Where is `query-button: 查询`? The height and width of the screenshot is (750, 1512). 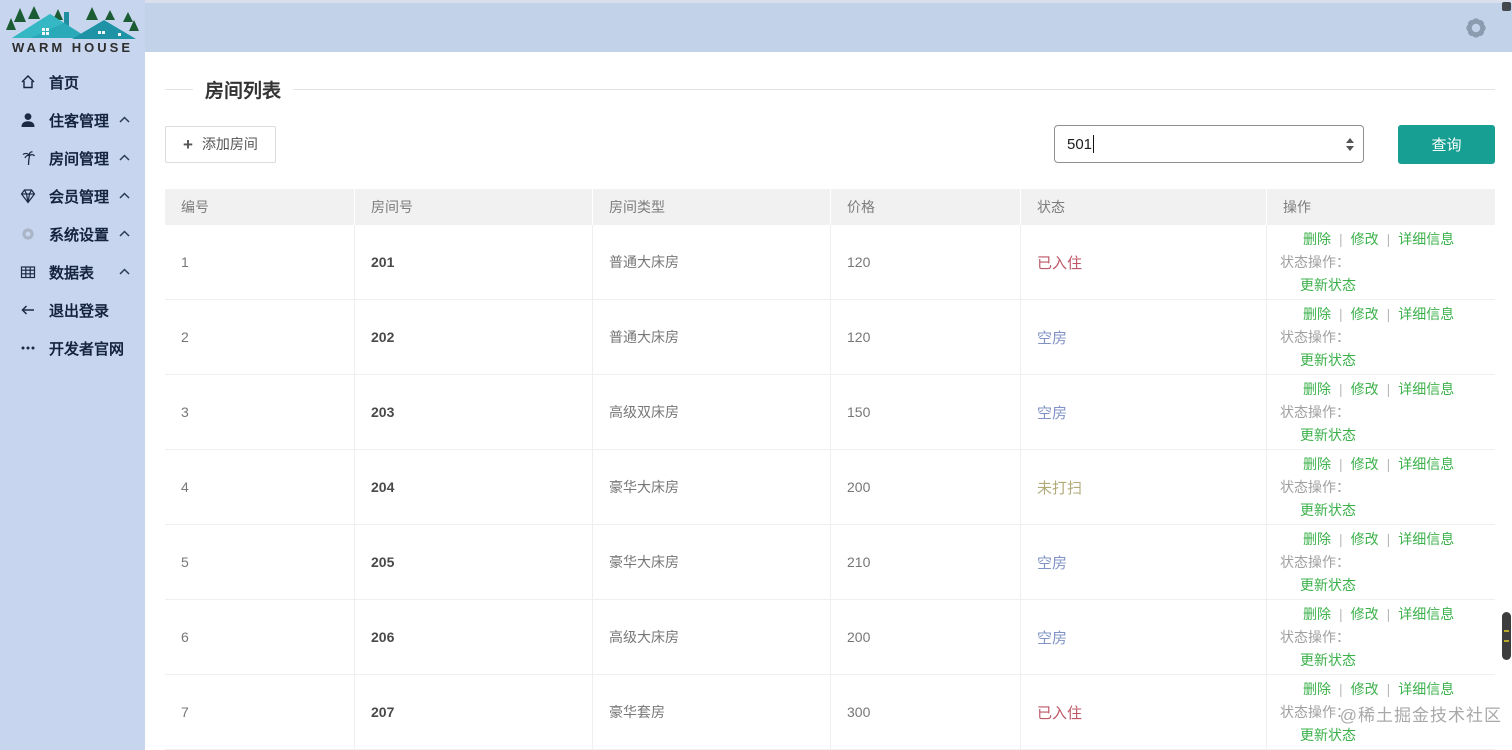 query-button: 查询 is located at coordinates (1446, 144).